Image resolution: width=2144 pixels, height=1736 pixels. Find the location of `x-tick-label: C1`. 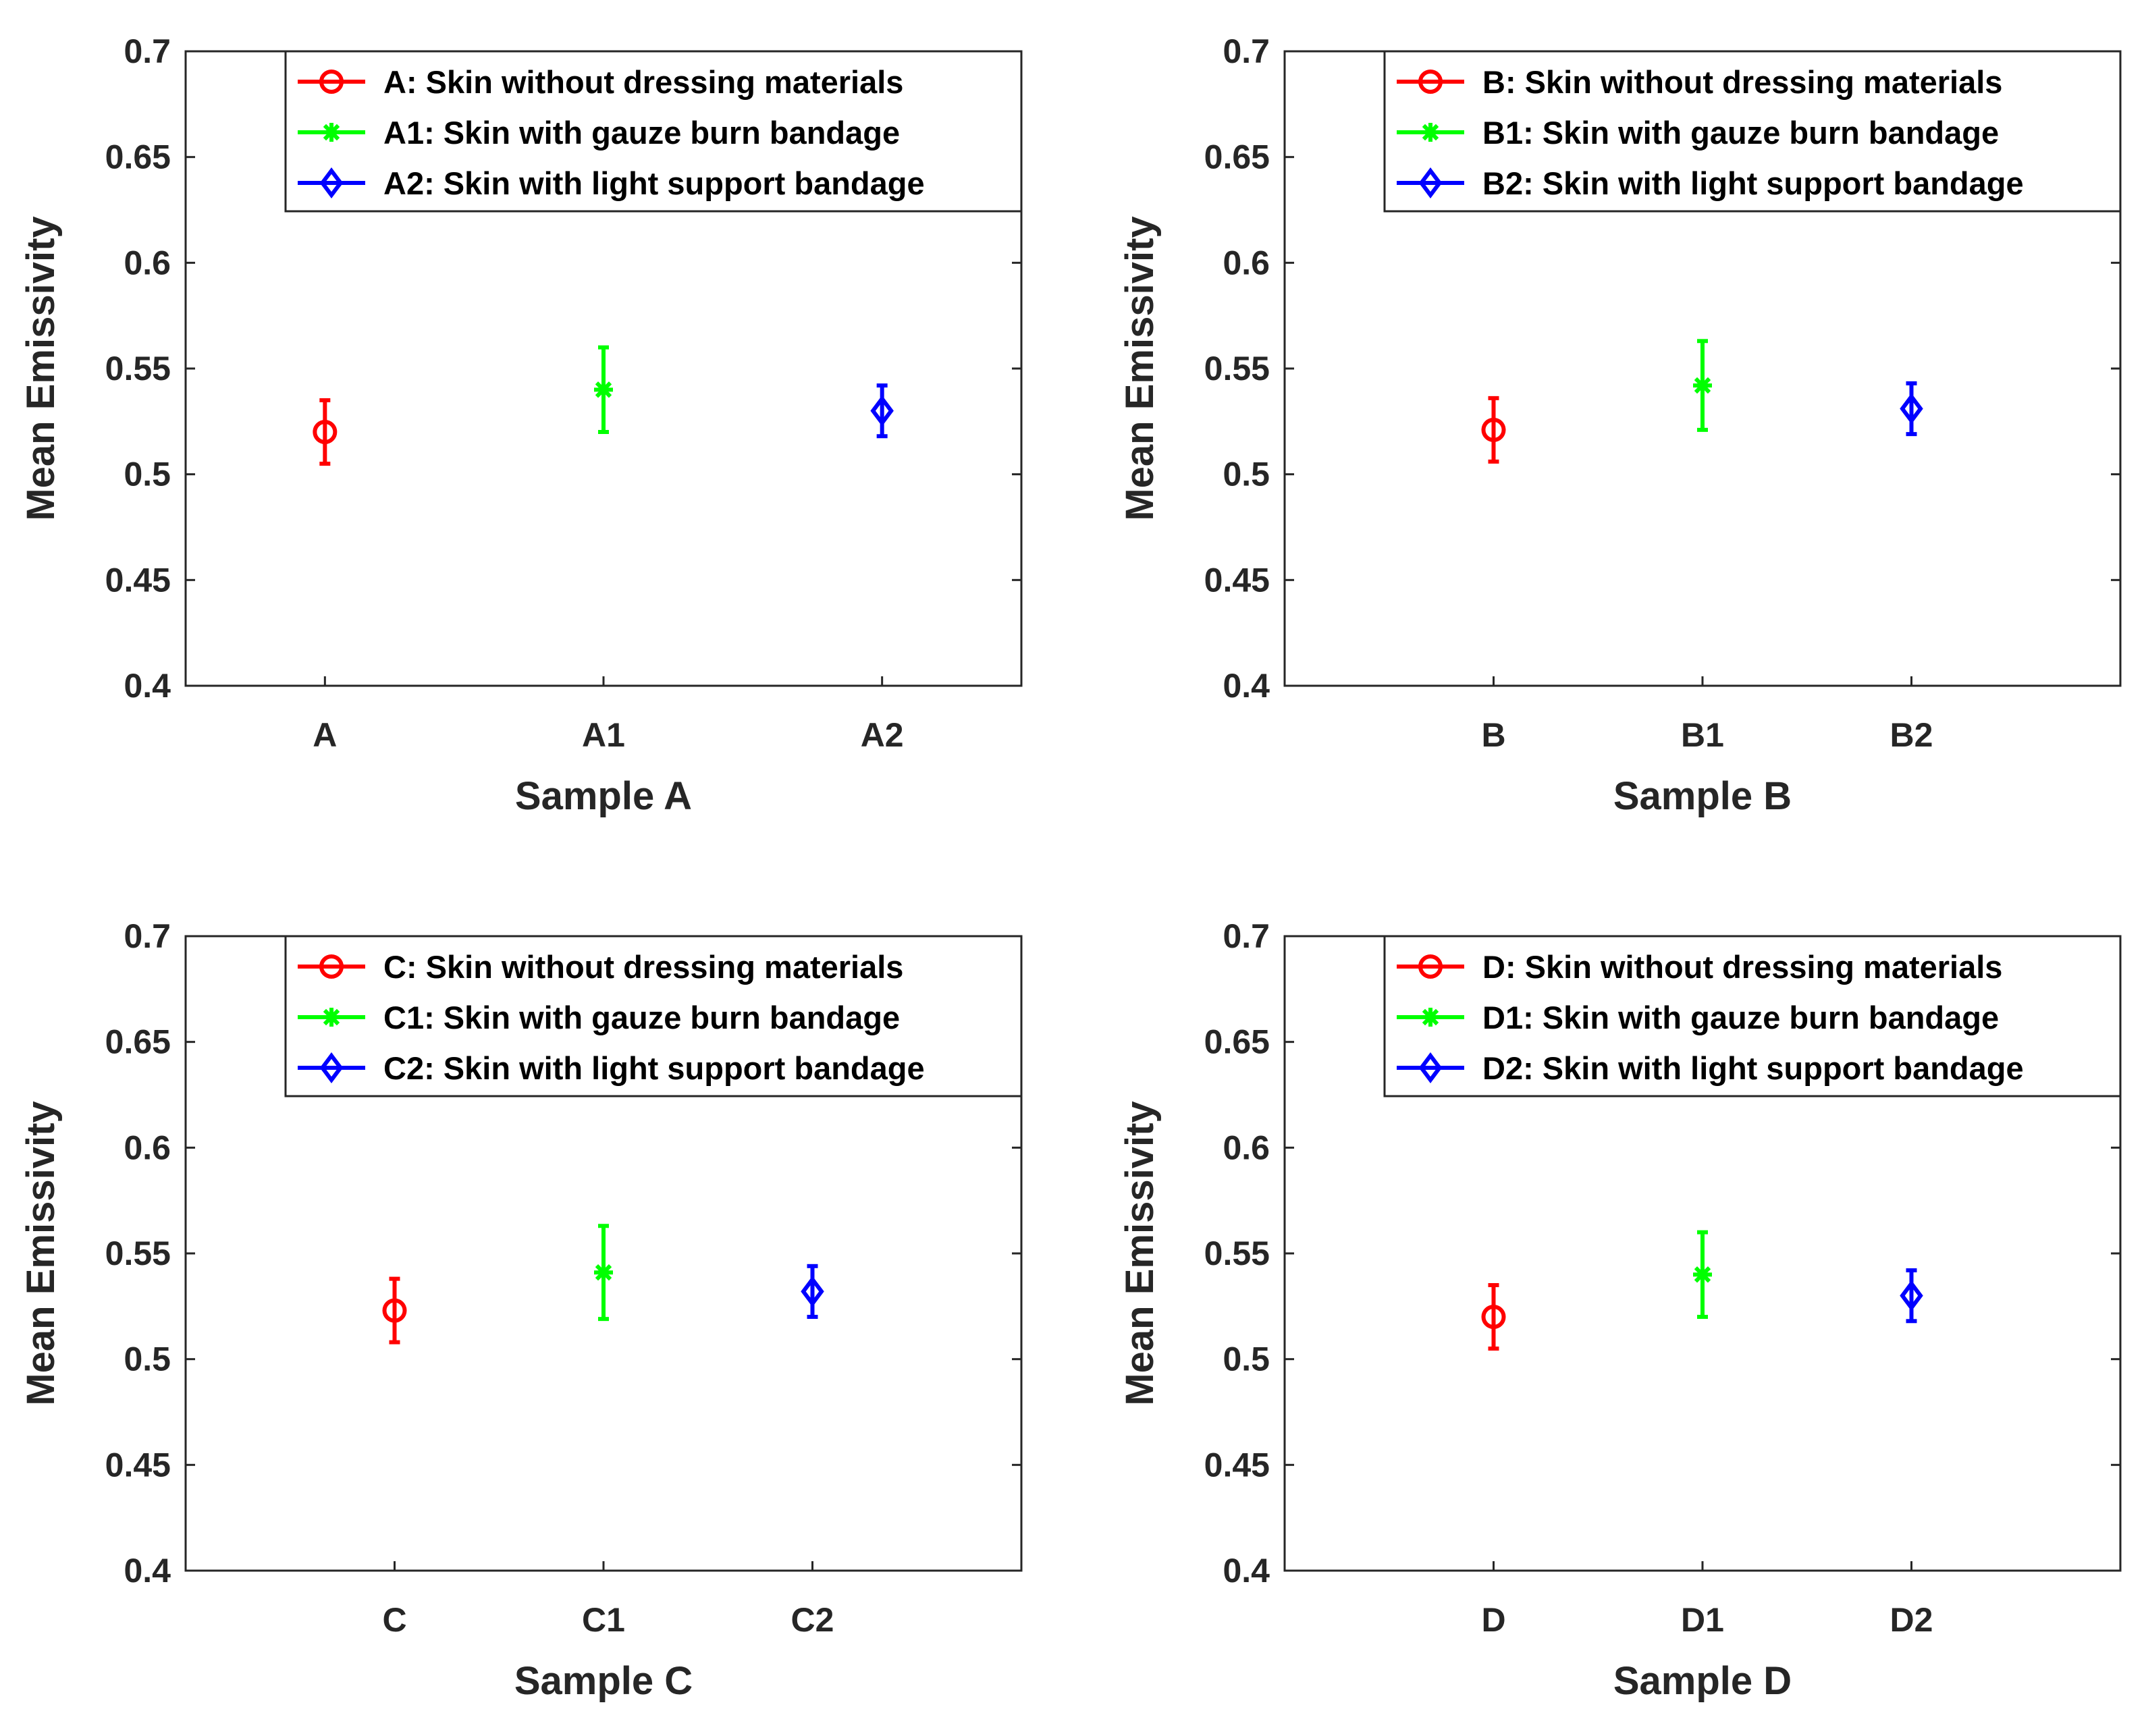

x-tick-label: C1 is located at coordinates (603, 1620).